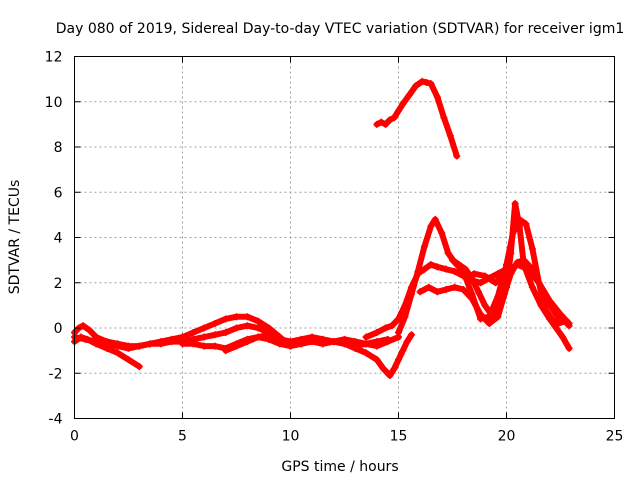 This screenshot has height=480, width=640. I want to click on y-tick-label: 10, so click(54, 103).